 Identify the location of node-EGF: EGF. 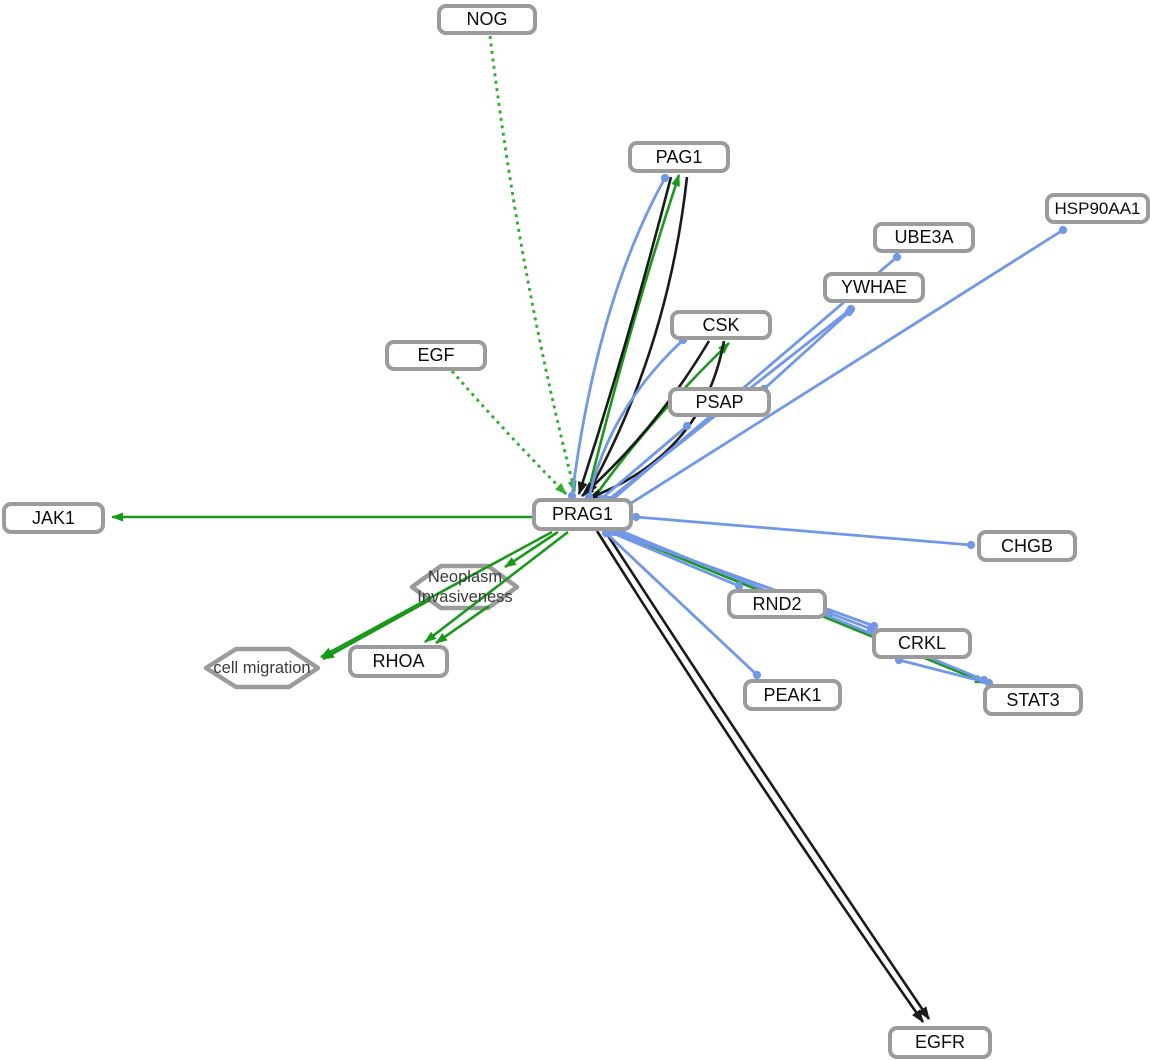
(436, 355).